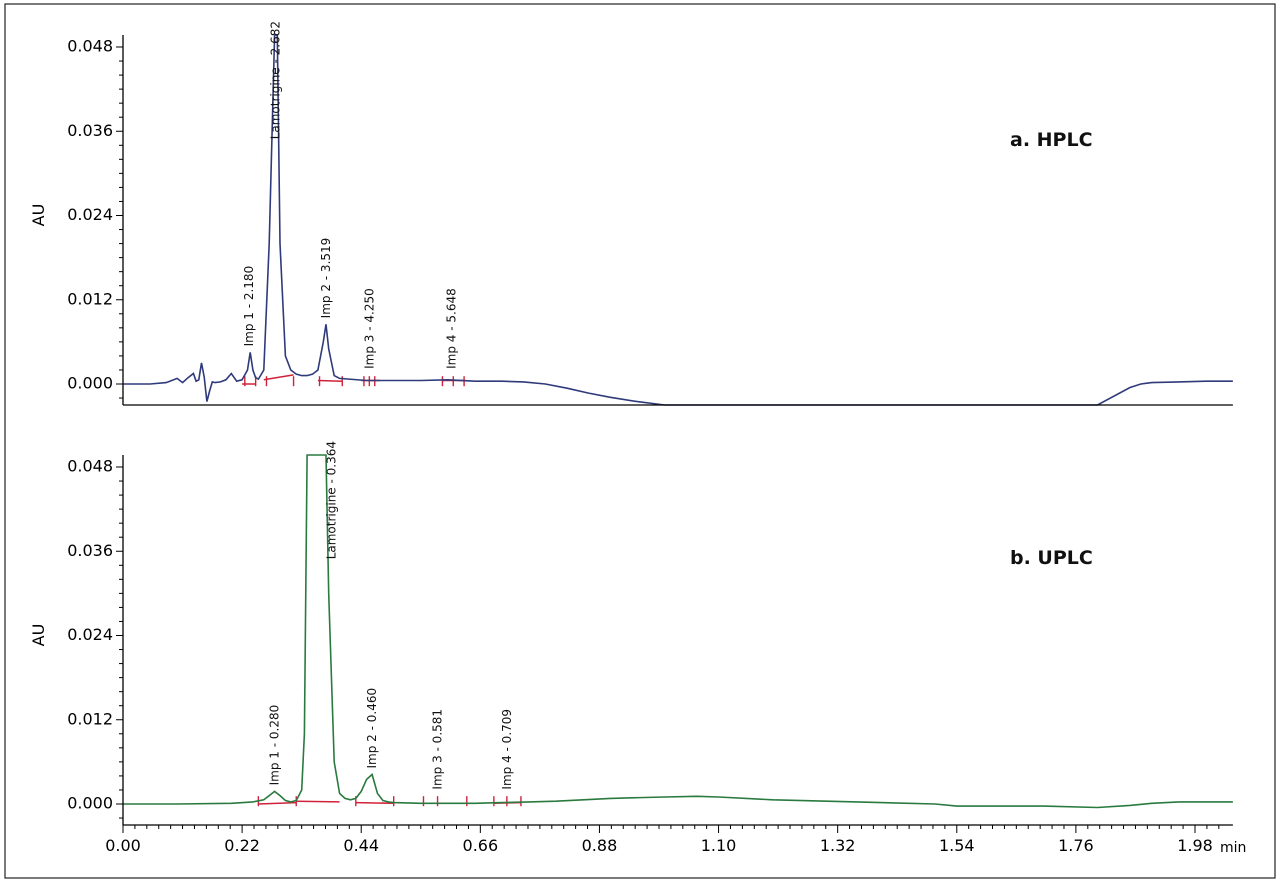 This screenshot has height=883, width=1280. What do you see at coordinates (90, 550) in the screenshot?
I see `uplc-y-tick-label: 0.036` at bounding box center [90, 550].